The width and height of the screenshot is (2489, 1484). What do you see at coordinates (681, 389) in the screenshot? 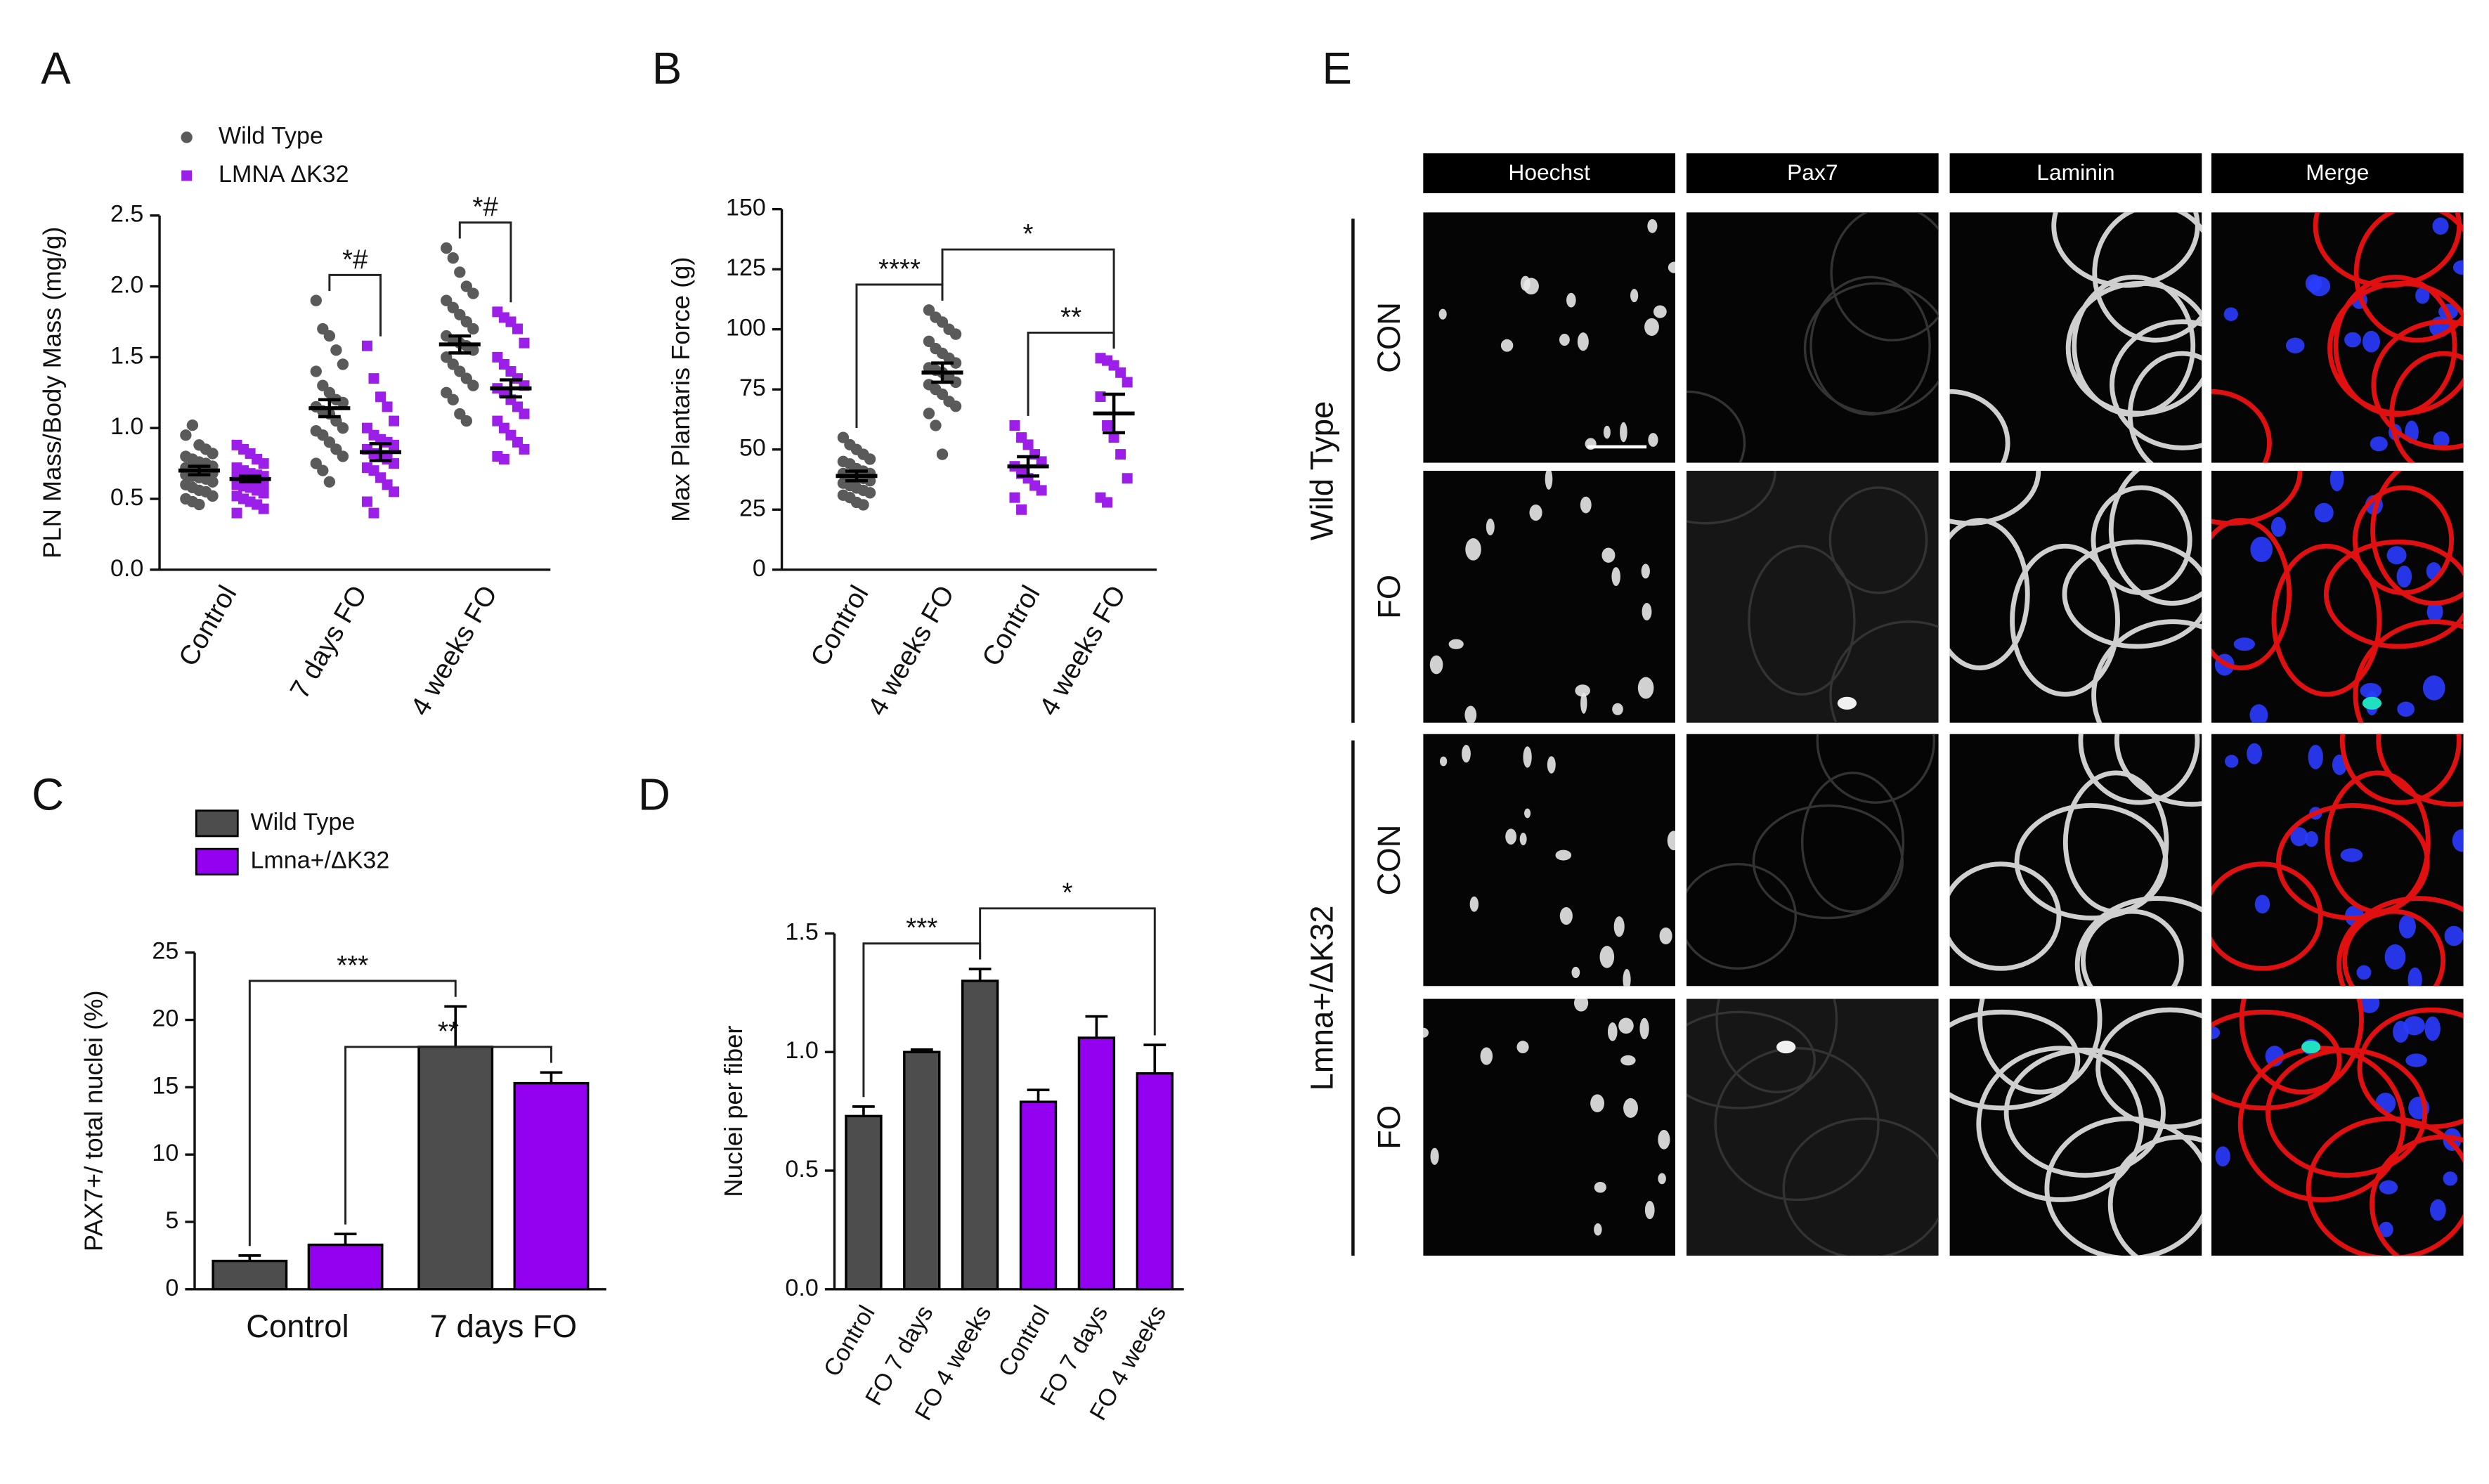
I see `y-axis-label: Max Plantaris Force (g)` at bounding box center [681, 389].